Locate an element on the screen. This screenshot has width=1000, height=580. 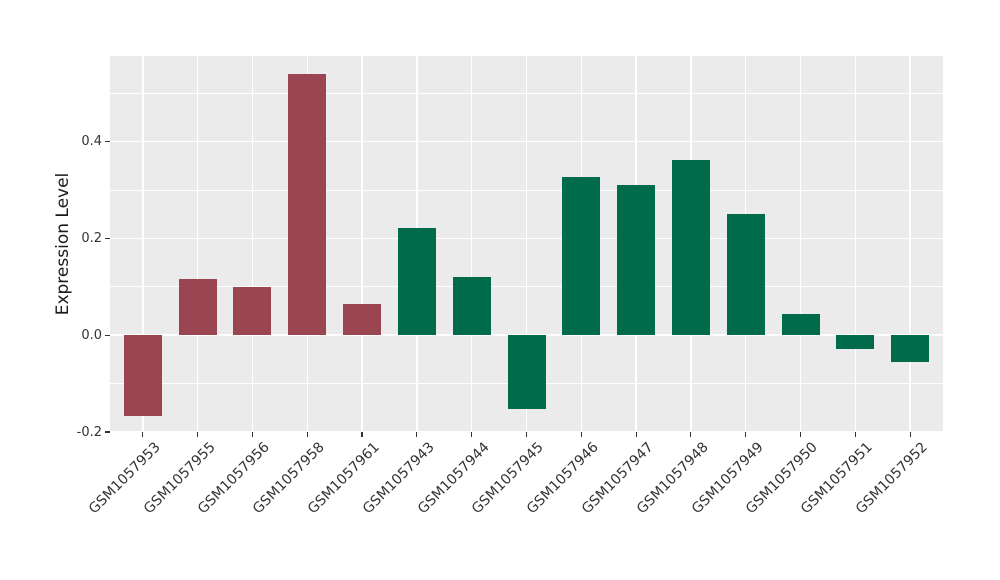
bar-GSM1057955 is located at coordinates (197, 307).